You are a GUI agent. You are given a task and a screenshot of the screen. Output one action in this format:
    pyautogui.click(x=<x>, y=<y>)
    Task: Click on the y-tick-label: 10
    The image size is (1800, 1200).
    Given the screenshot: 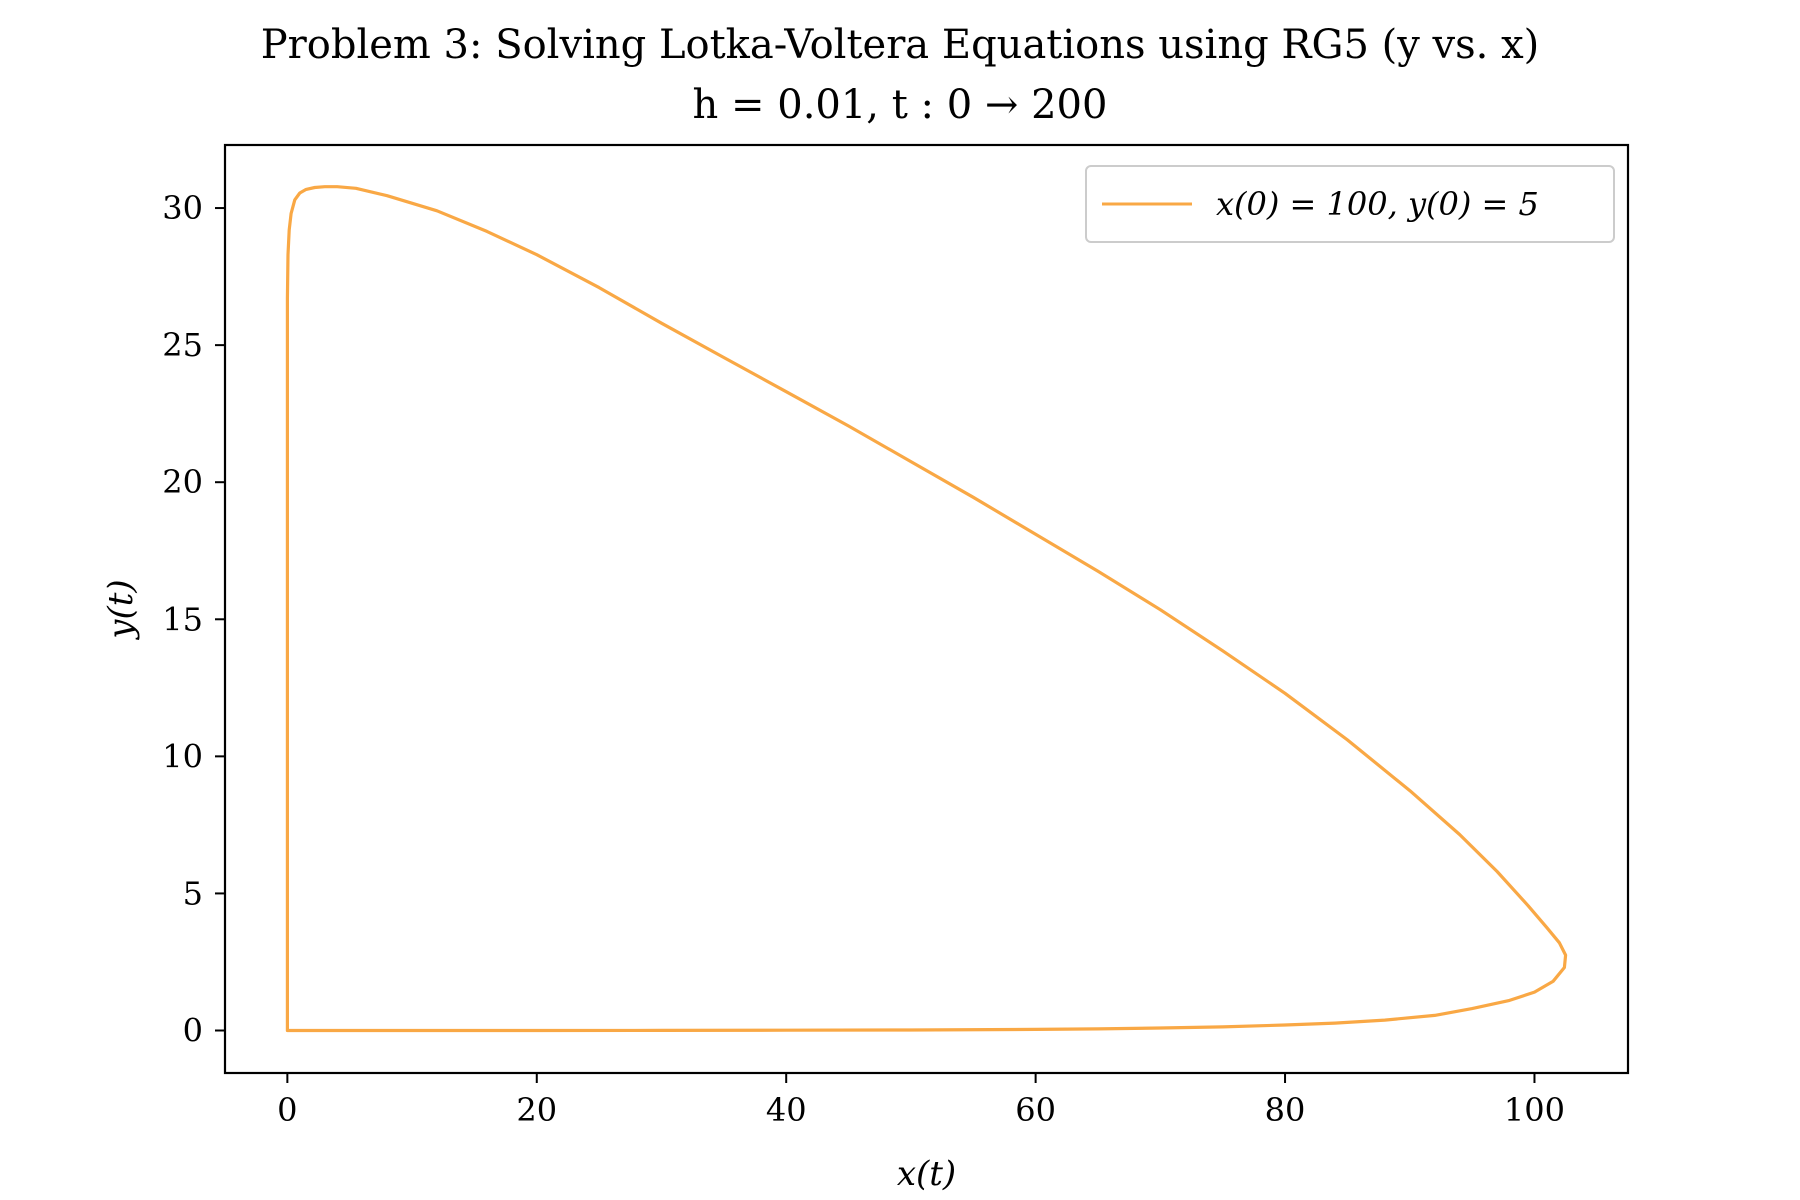 What is the action you would take?
    pyautogui.click(x=182, y=756)
    